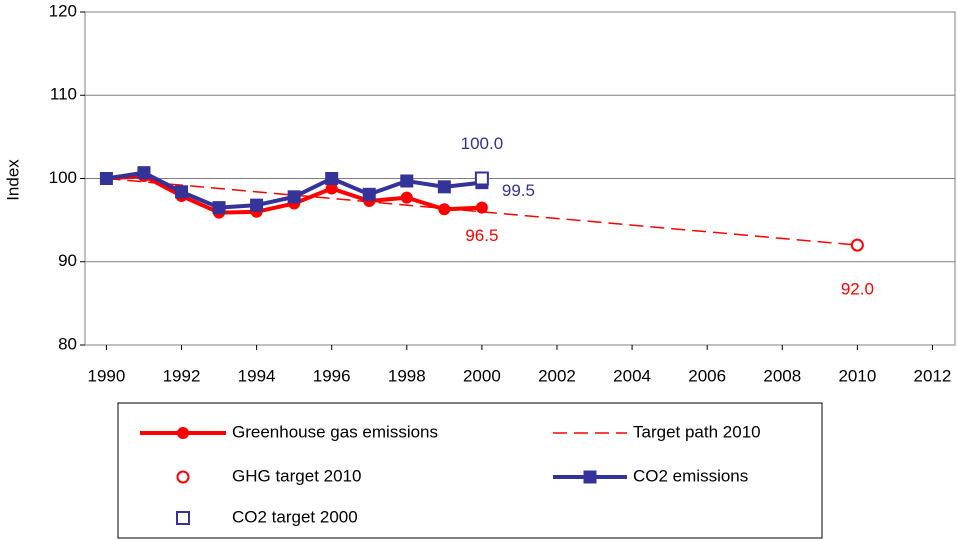 The image size is (957, 541). I want to click on x-tick-label: 1990, so click(106, 375).